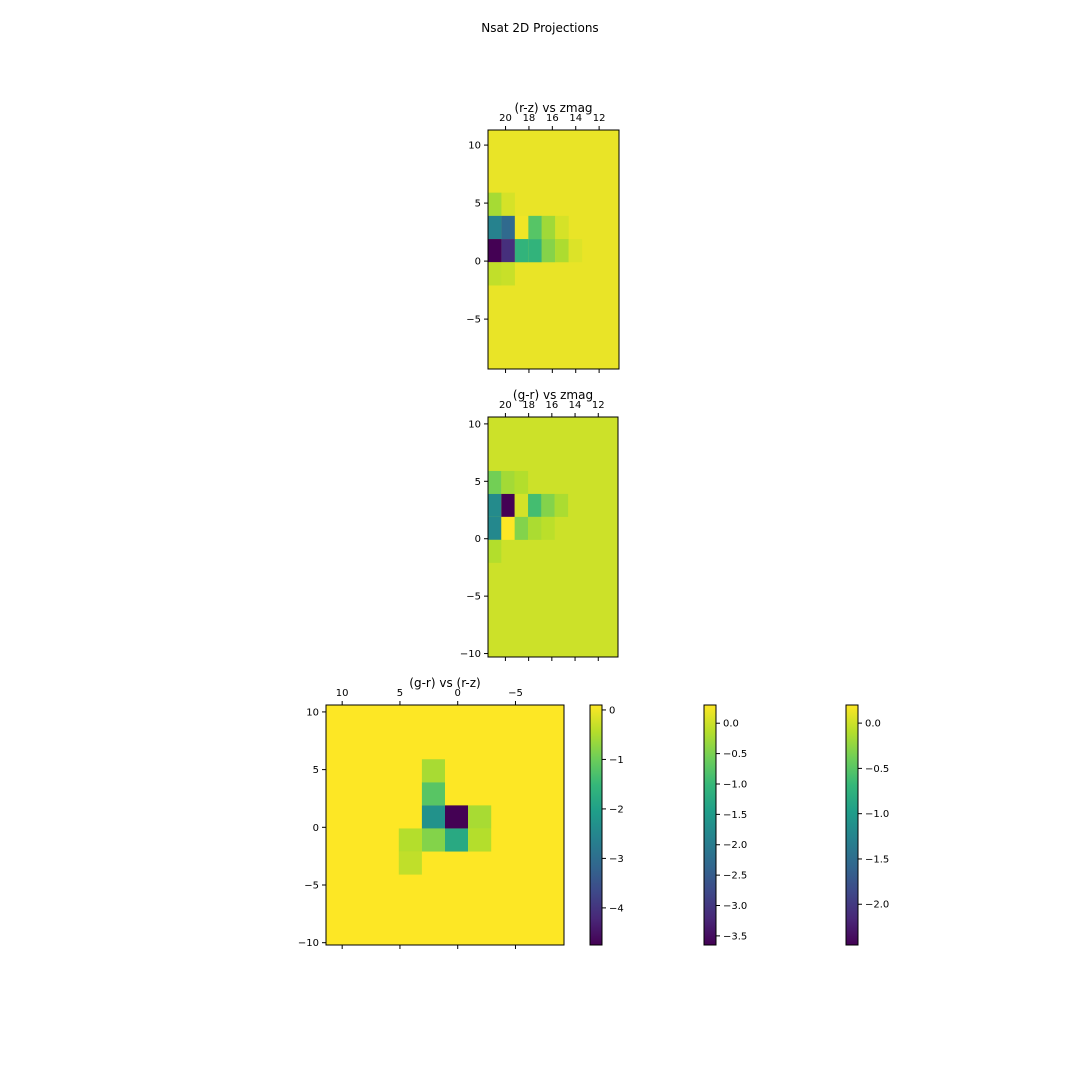 The height and width of the screenshot is (1080, 1080). Describe the element at coordinates (616, 760) in the screenshot. I see `colorbar-tick-label: −1` at that location.